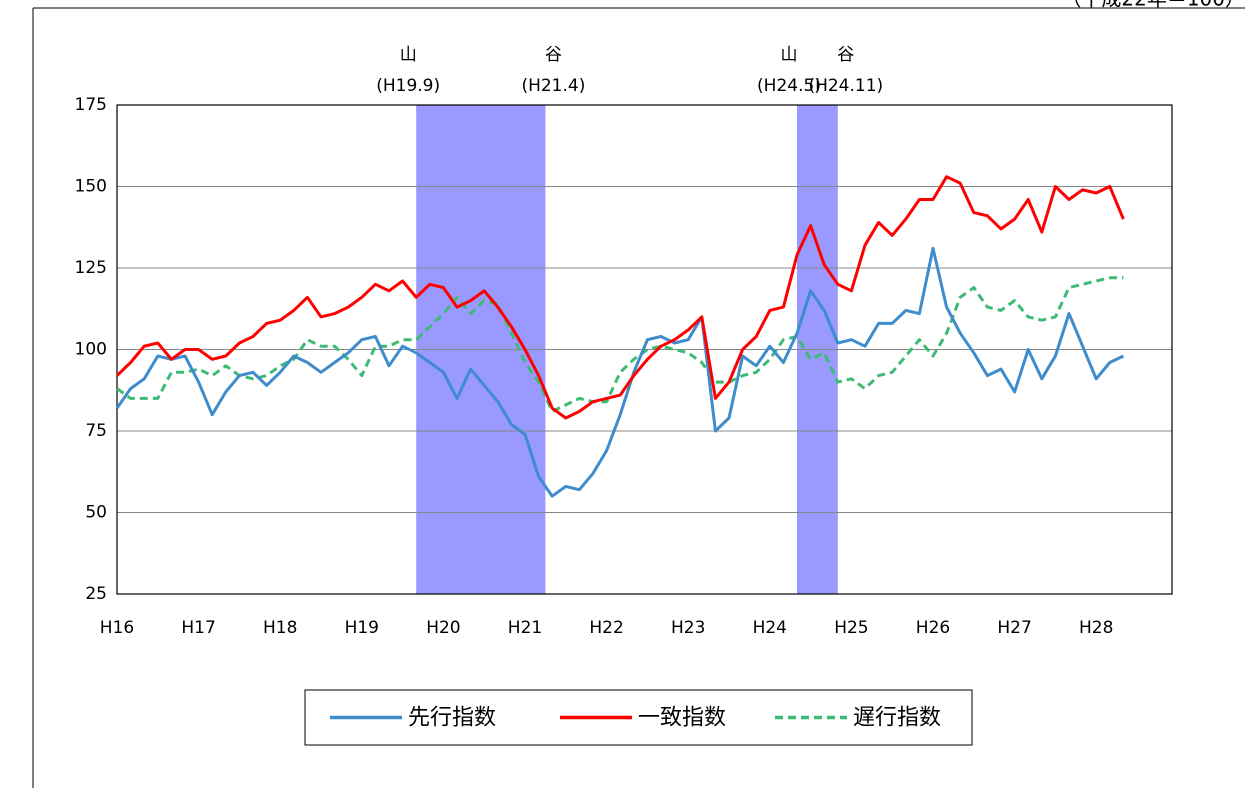  What do you see at coordinates (606, 628) in the screenshot?
I see `x-tick-label: H22` at bounding box center [606, 628].